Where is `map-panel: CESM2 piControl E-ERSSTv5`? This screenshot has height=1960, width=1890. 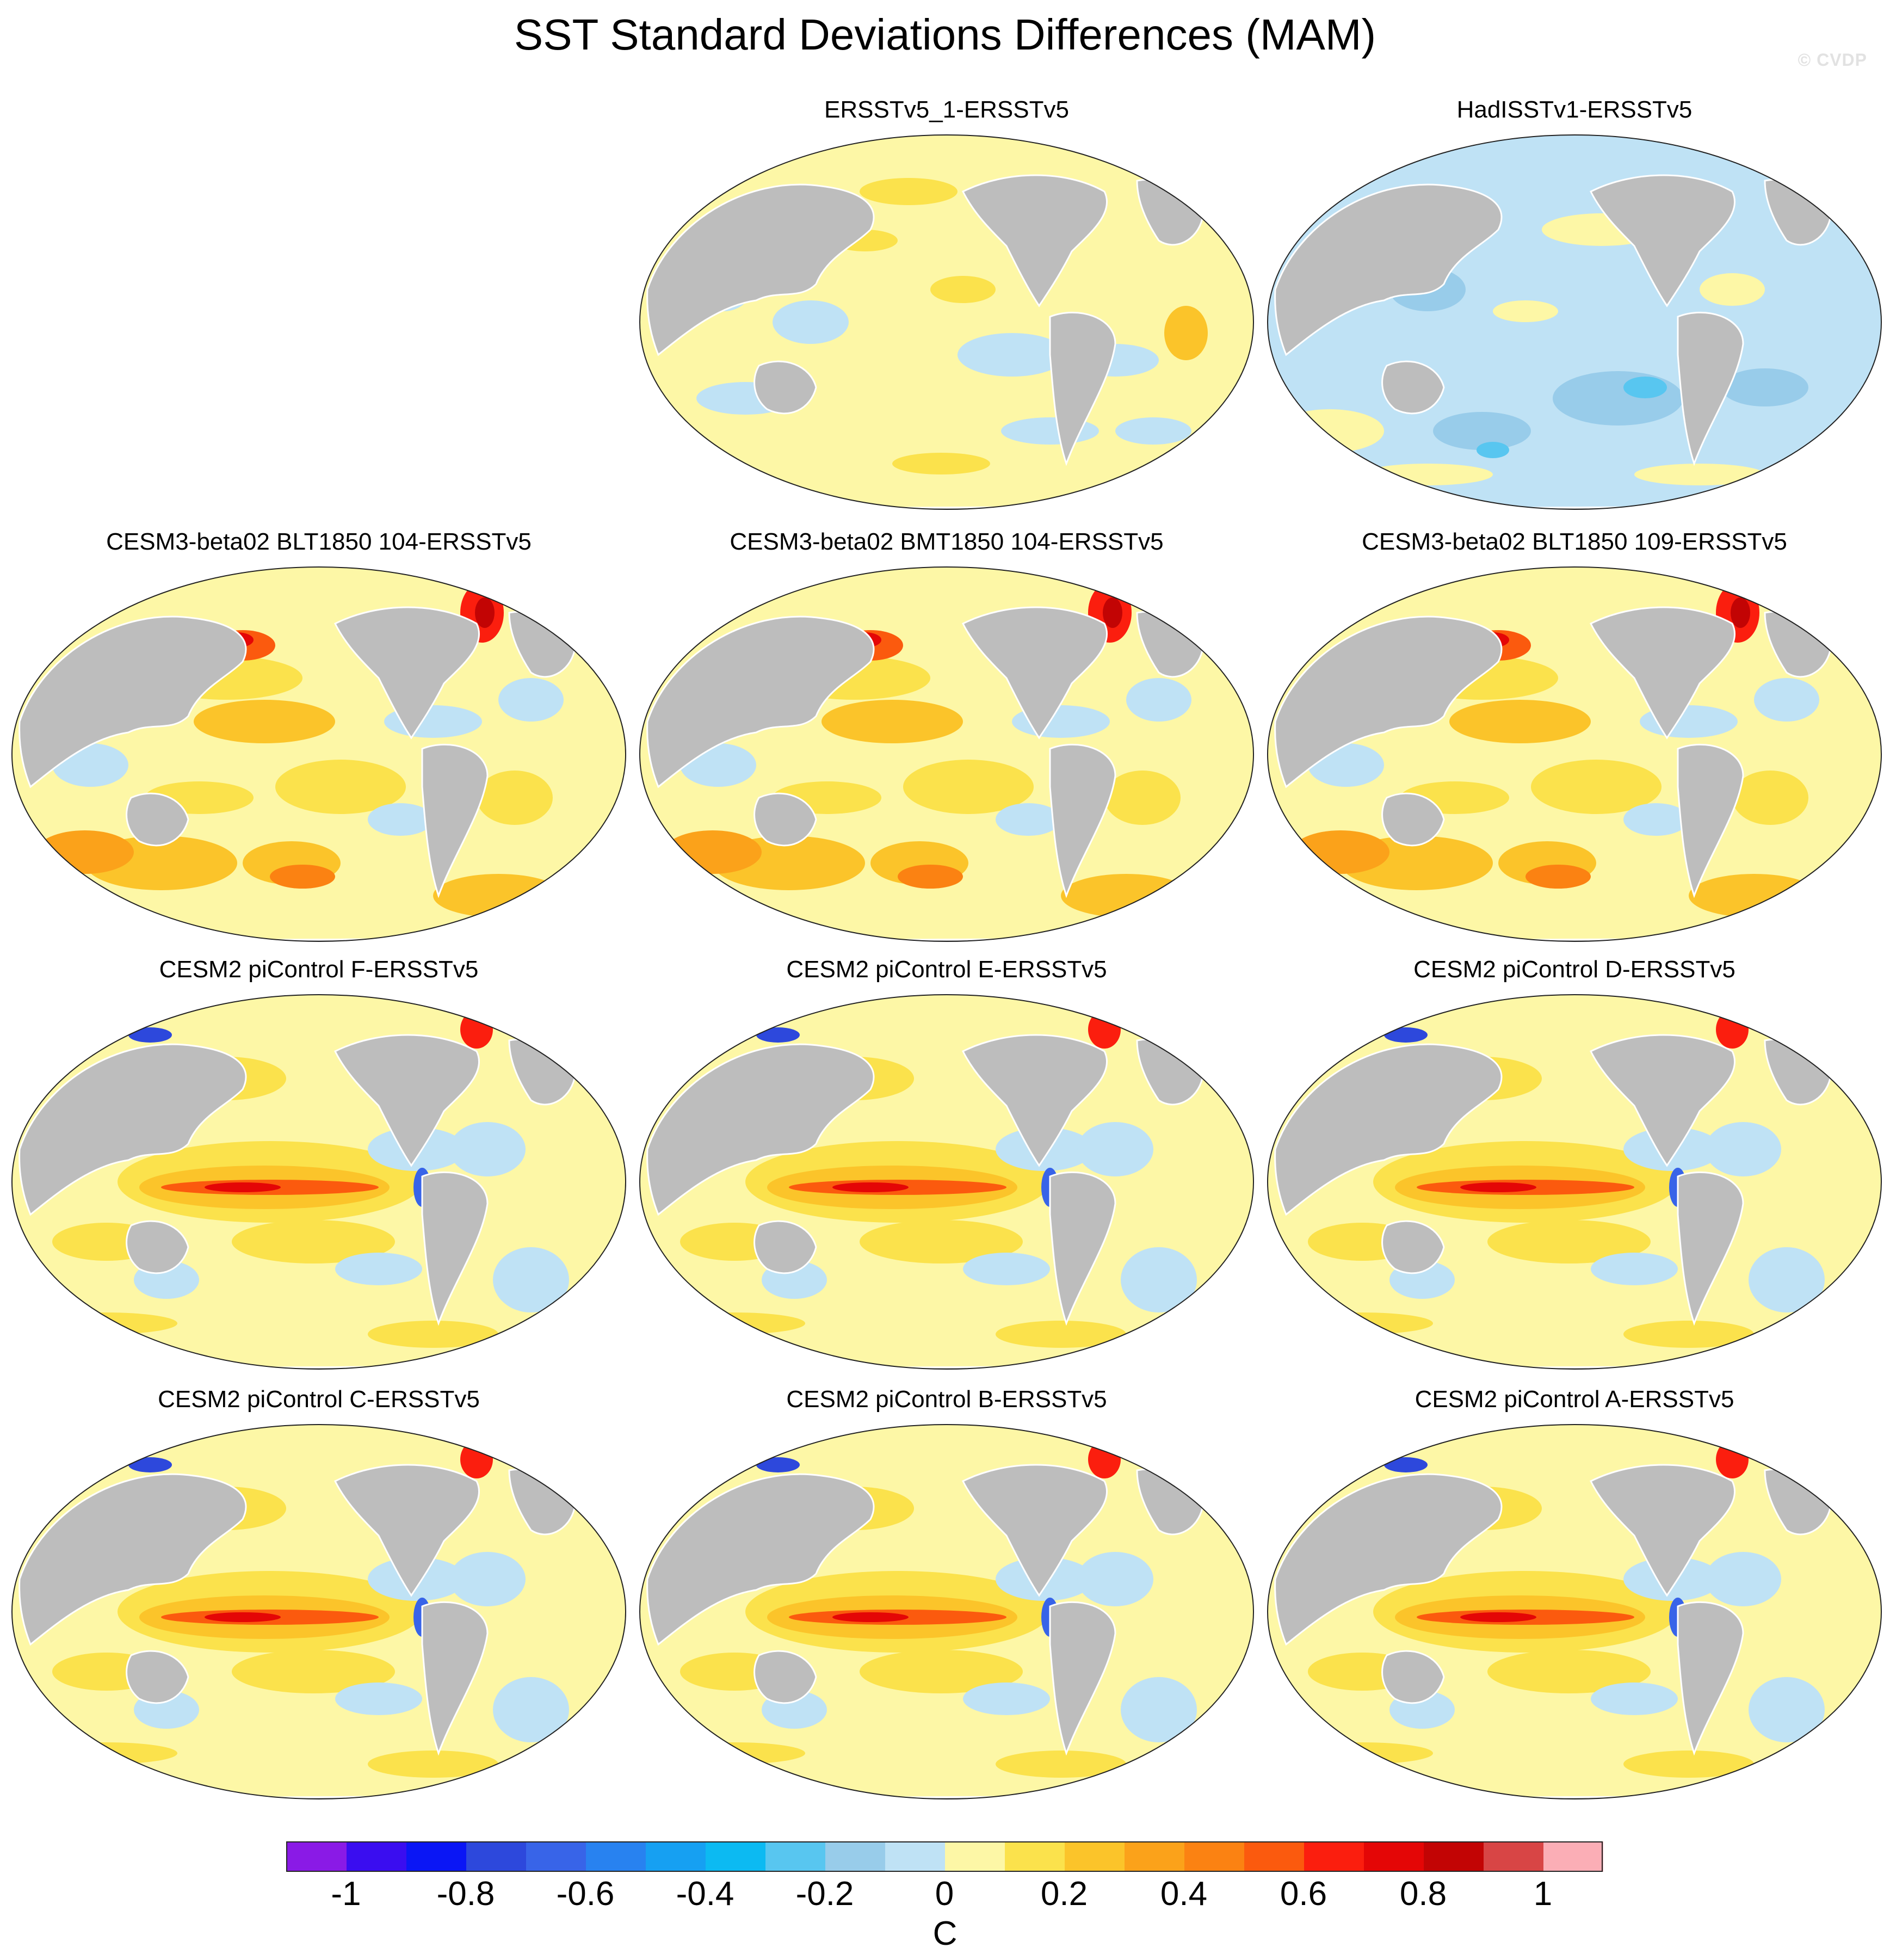
map-panel: CESM2 piControl E-ERSSTv5 is located at coordinates (947, 1168).